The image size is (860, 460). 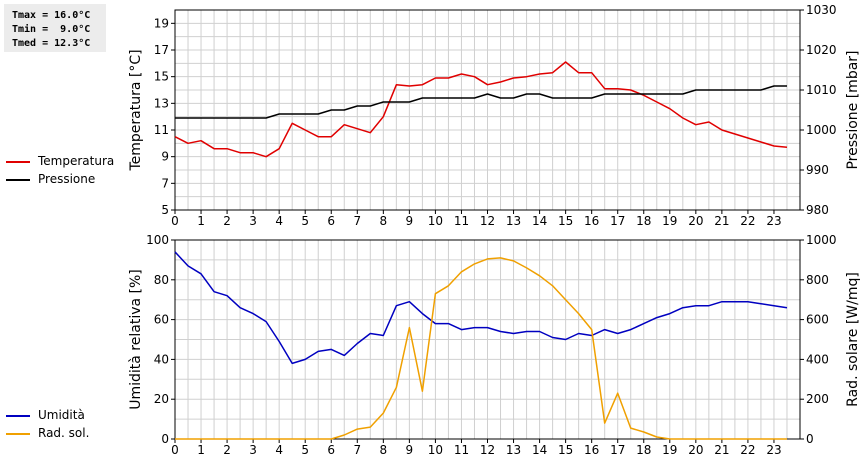 What do you see at coordinates (165, 210) in the screenshot?
I see `y-tick-label: 5` at bounding box center [165, 210].